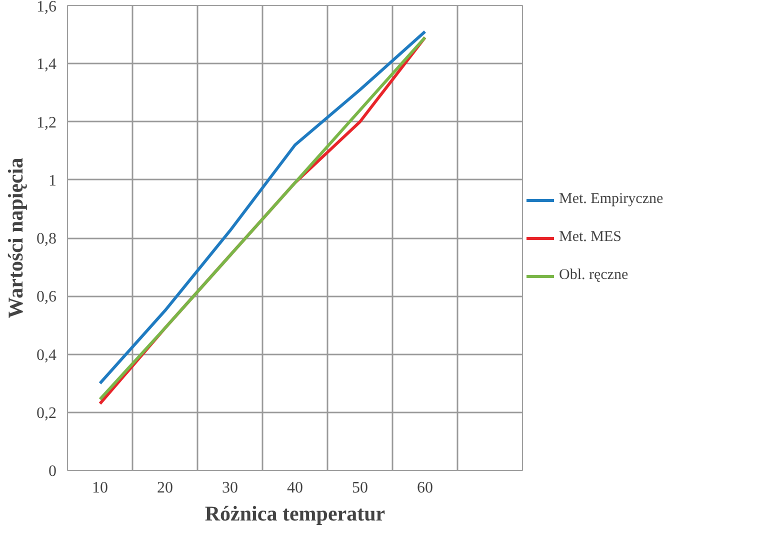  I want to click on y-axis-title: Wartości napięcia, so click(16, 237).